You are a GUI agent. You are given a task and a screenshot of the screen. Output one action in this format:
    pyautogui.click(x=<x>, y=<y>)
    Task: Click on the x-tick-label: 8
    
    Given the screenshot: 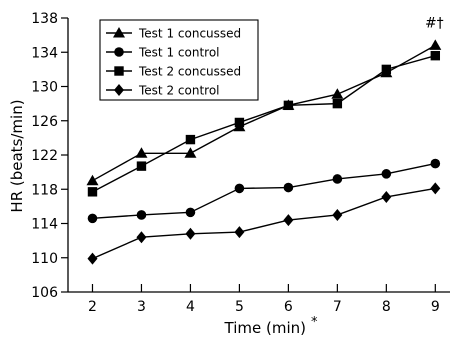 What is the action you would take?
    pyautogui.click(x=386, y=307)
    